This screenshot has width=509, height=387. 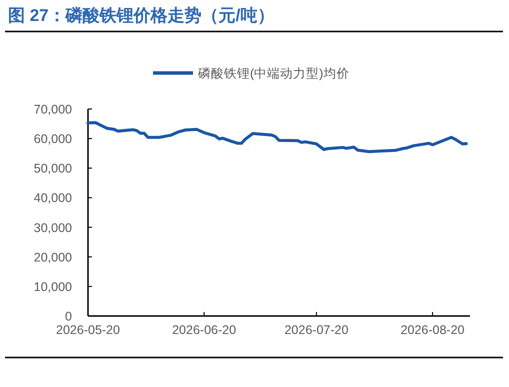 I want to click on chart-title: 图 27：磷酸铁锂价格走势（元/吨）, so click(x=141, y=15).